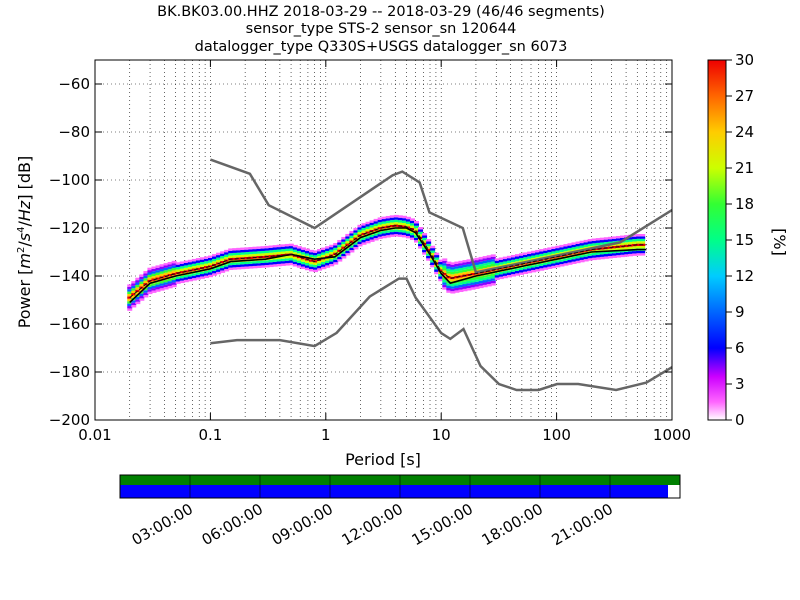 This screenshot has width=800, height=600. What do you see at coordinates (210, 435) in the screenshot?
I see `x-tick-label: 0.1` at bounding box center [210, 435].